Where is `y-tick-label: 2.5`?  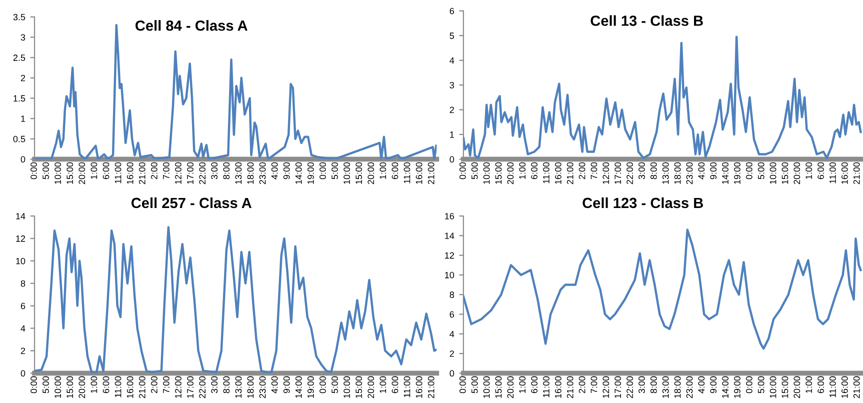 y-tick-label: 2.5 is located at coordinates (19, 57).